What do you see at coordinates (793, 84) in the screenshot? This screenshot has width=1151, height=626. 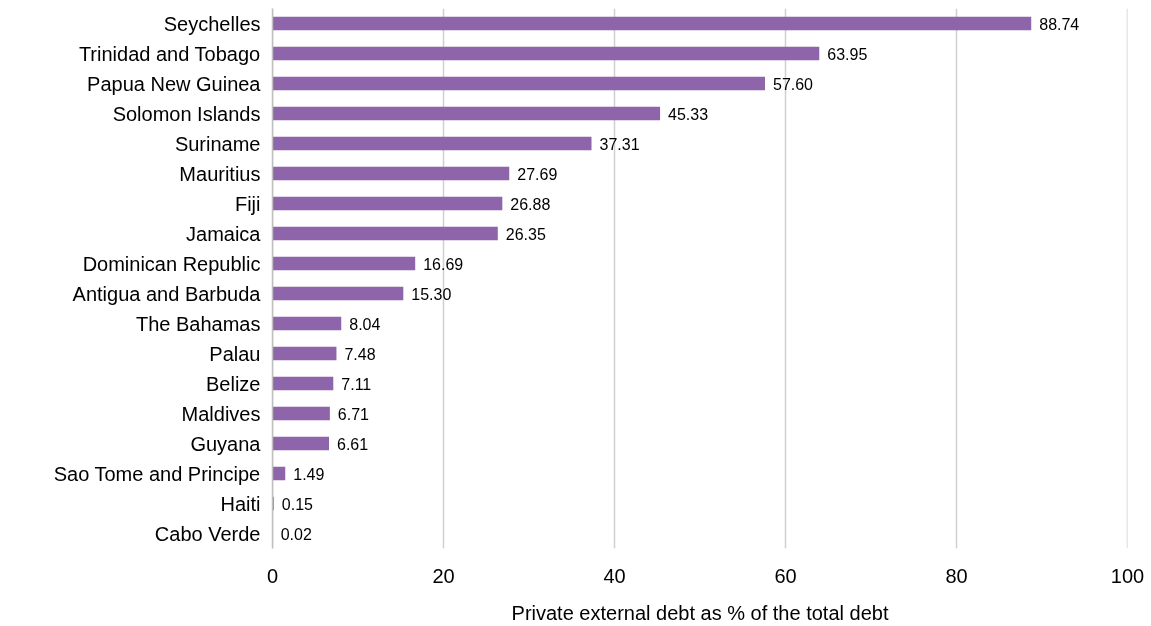 I see `data-label: 57.60` at bounding box center [793, 84].